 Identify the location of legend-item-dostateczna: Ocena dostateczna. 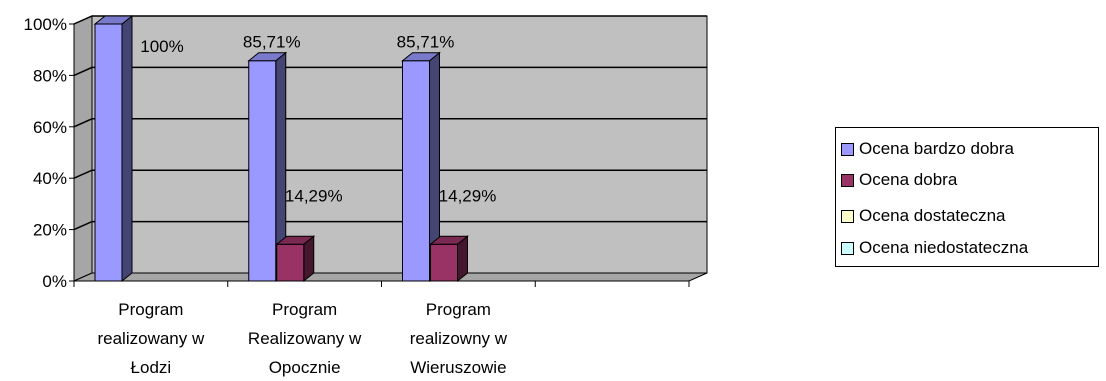
(923, 216).